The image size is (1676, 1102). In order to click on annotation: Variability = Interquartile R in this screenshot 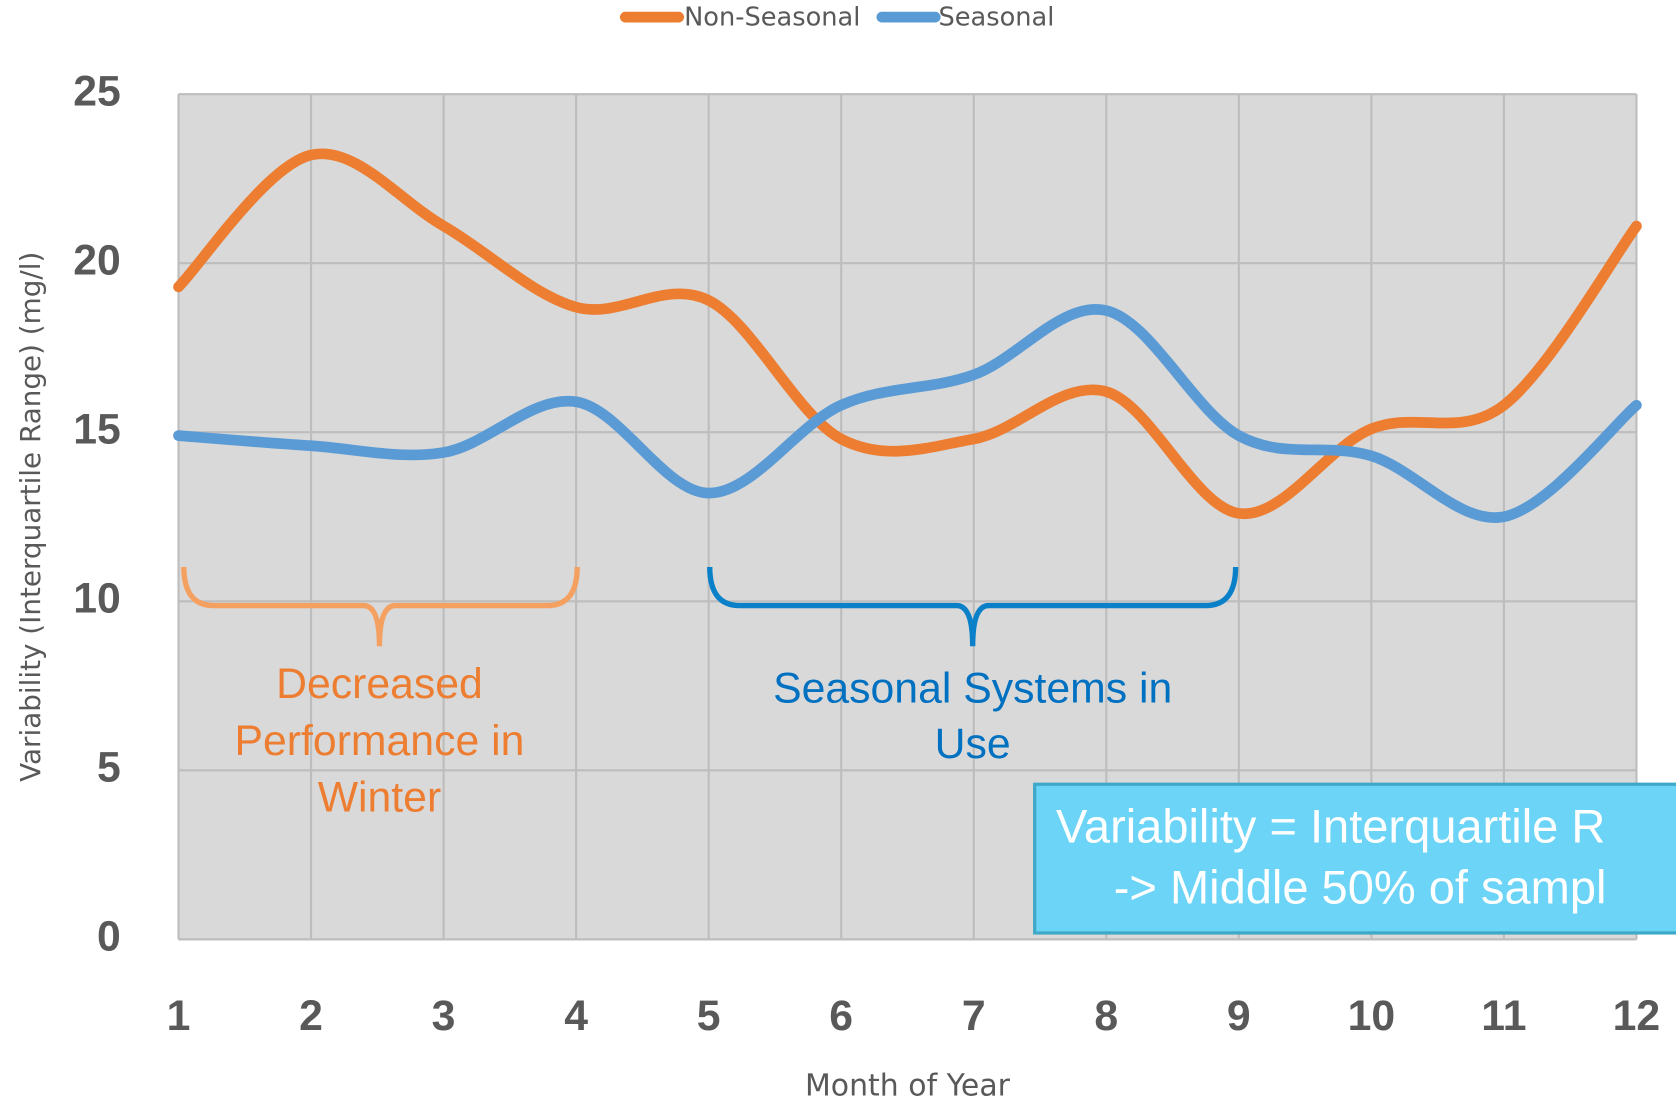, I will do `click(1330, 826)`.